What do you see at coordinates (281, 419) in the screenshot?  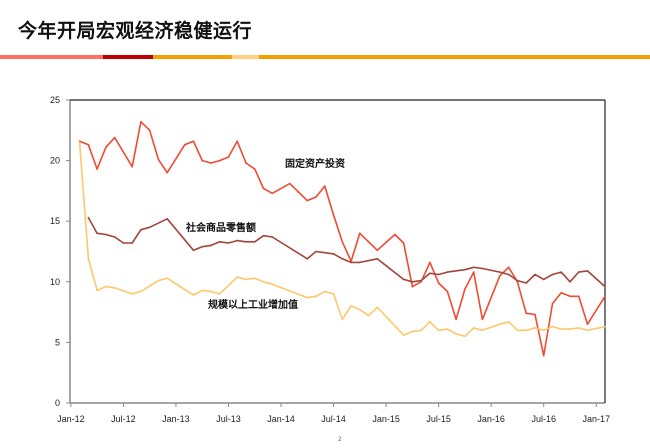 I see `x-tick-label: Jan-14` at bounding box center [281, 419].